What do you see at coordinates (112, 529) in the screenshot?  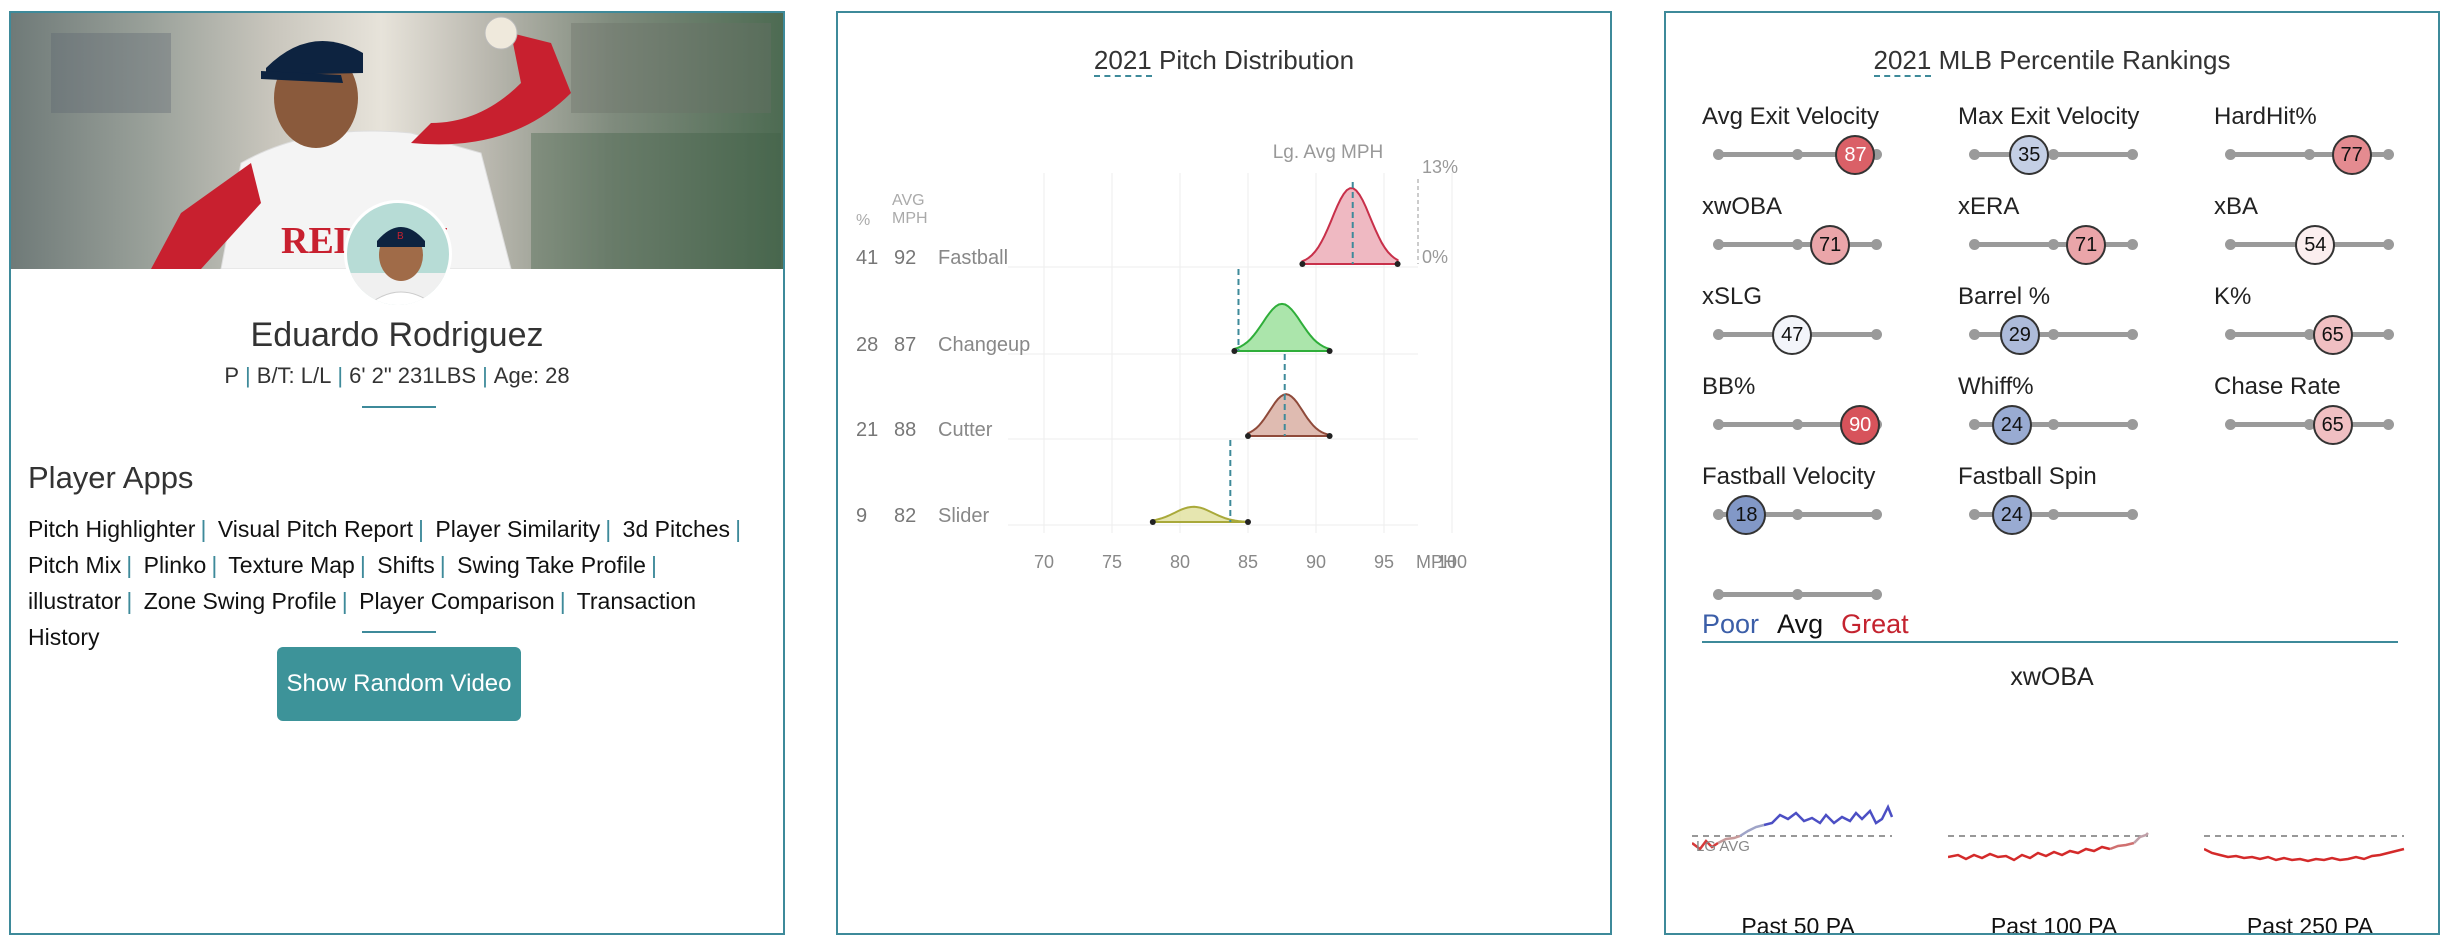 I see `app-link: Pitch Highlighter` at bounding box center [112, 529].